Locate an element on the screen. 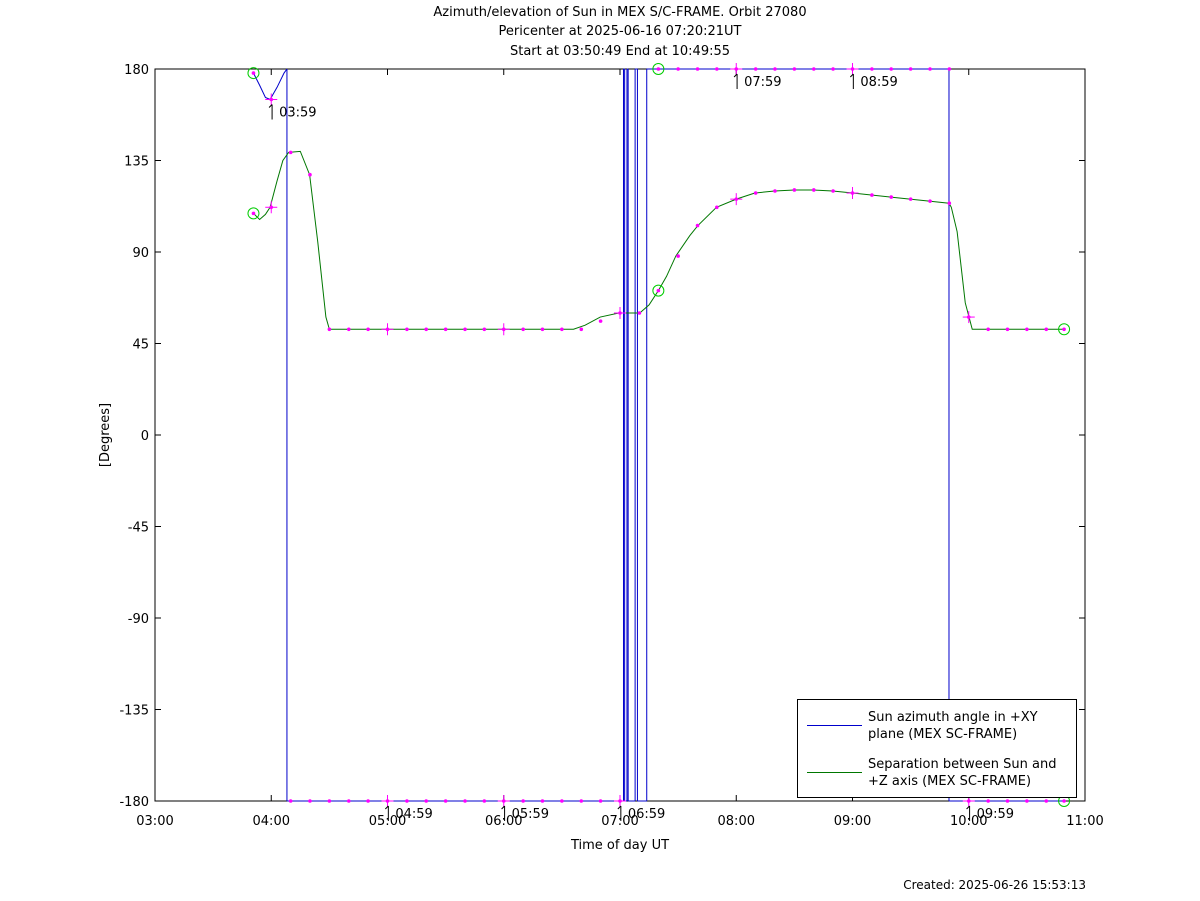  chart-title-line-2: Pericenter at 2025-06-16 07:20:21UT is located at coordinates (620, 31).